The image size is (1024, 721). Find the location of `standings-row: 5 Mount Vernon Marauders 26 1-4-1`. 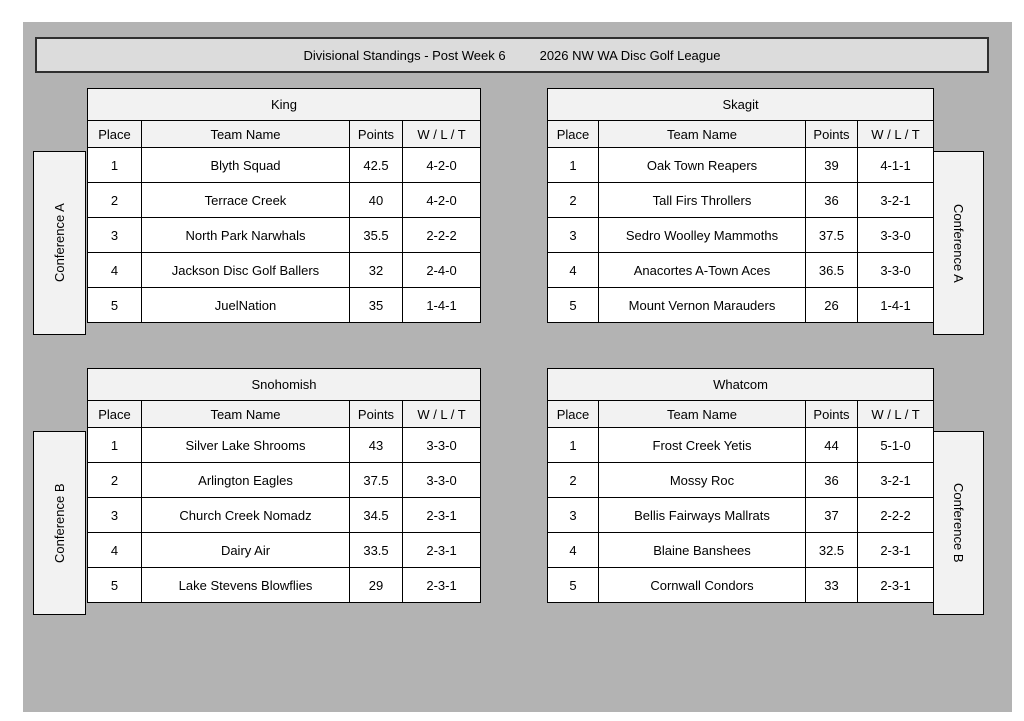

standings-row: 5 Mount Vernon Marauders 26 1-4-1 is located at coordinates (741, 305).